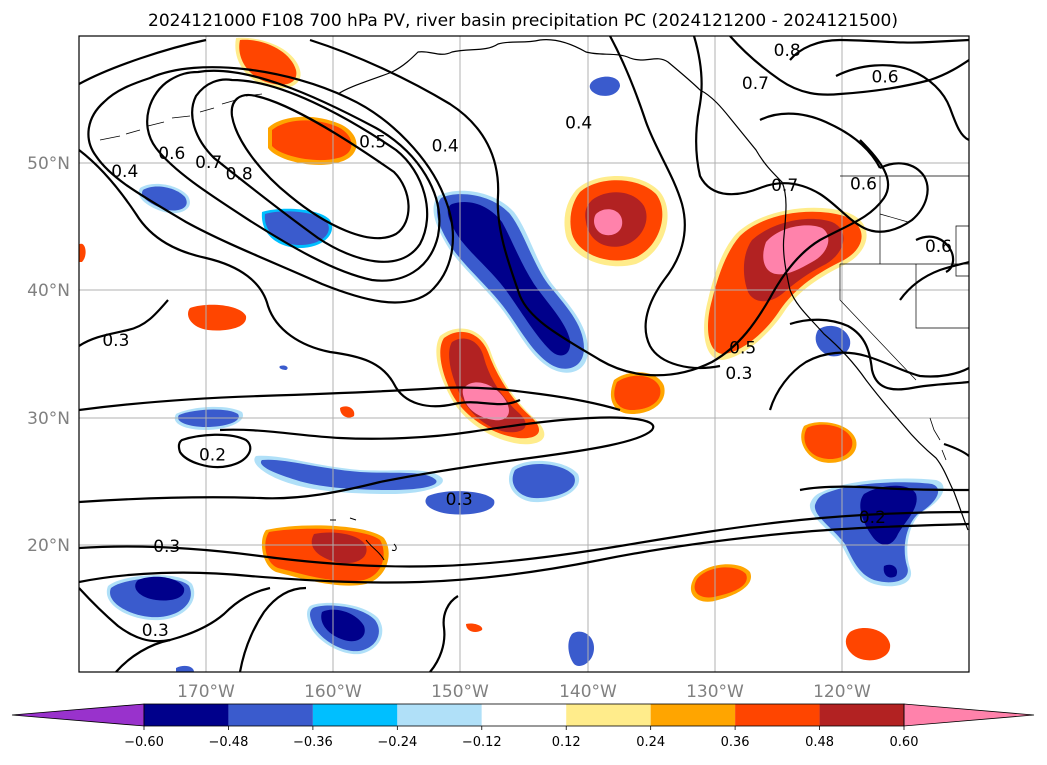 The height and width of the screenshot is (765, 1047). Describe the element at coordinates (48, 355) in the screenshot. I see `lat-axis-labels: 50°N 40°N 30°N 20°N` at that location.